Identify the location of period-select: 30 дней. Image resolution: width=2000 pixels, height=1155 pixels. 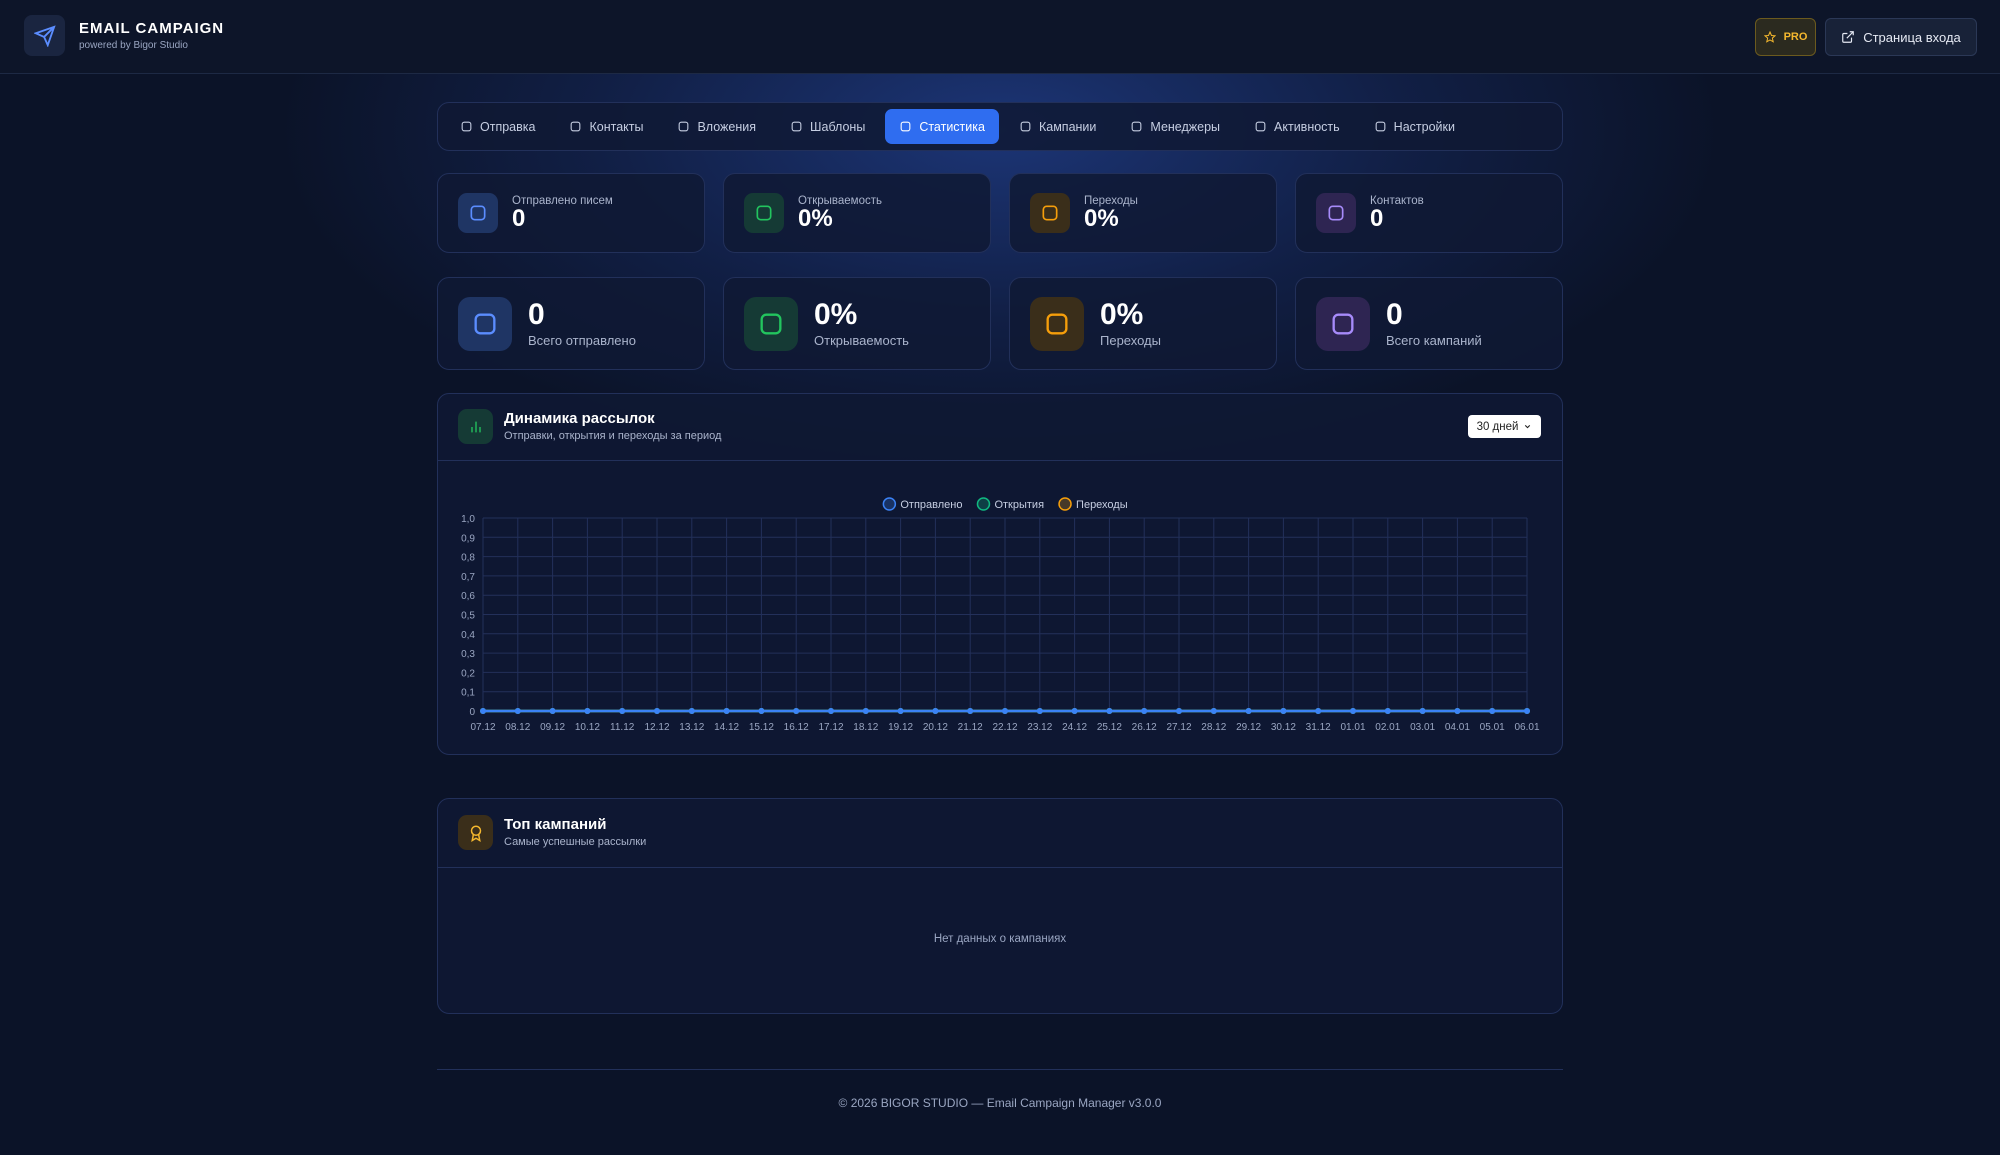
(1504, 426).